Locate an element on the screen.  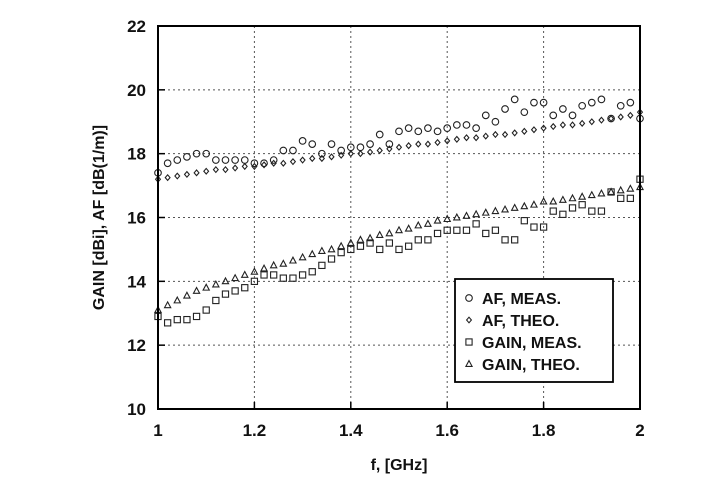
x-tick-label: 1.2 is located at coordinates (255, 430).